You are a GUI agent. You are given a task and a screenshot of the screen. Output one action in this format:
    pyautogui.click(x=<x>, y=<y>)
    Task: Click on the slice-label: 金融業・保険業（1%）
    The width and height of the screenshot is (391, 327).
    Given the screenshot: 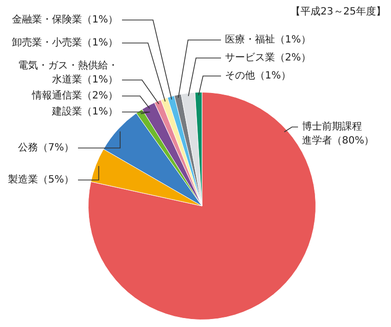 What is the action you would take?
    pyautogui.click(x=65, y=20)
    